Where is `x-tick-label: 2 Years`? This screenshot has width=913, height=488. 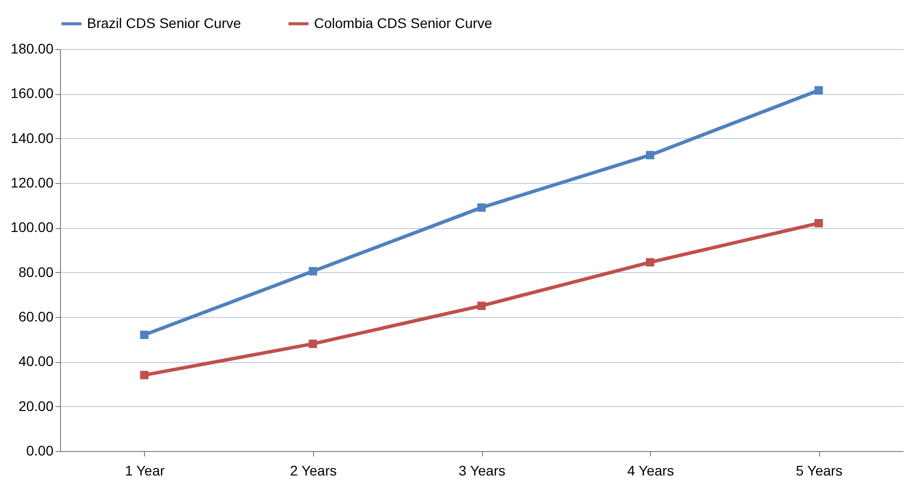
x-tick-label: 2 Years is located at coordinates (313, 470).